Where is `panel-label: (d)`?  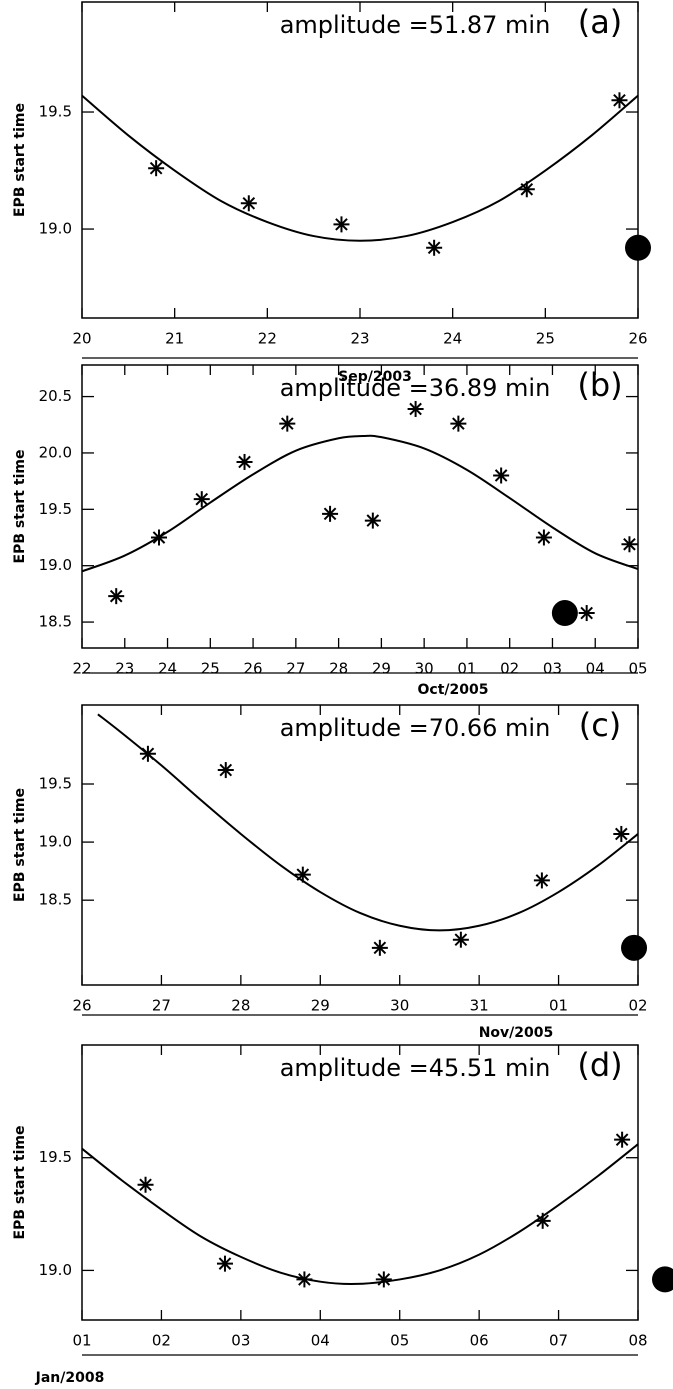 panel-label: (d) is located at coordinates (599, 1065).